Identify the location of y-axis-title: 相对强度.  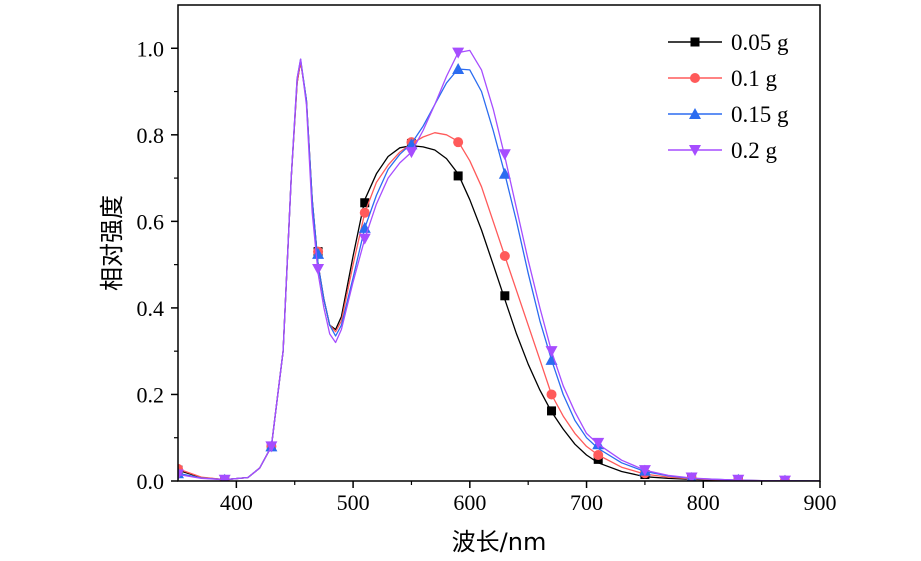
(112, 243).